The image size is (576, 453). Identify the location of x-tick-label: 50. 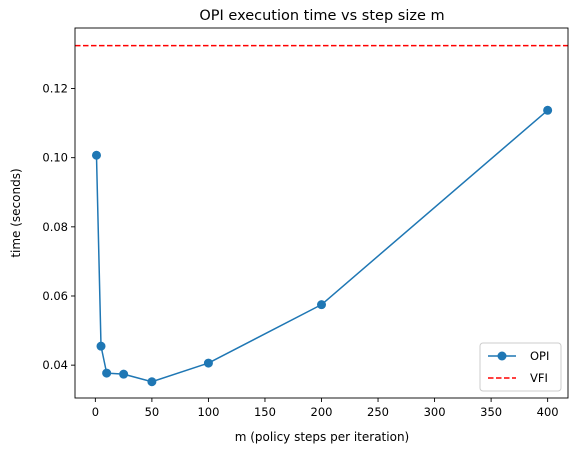
(152, 412).